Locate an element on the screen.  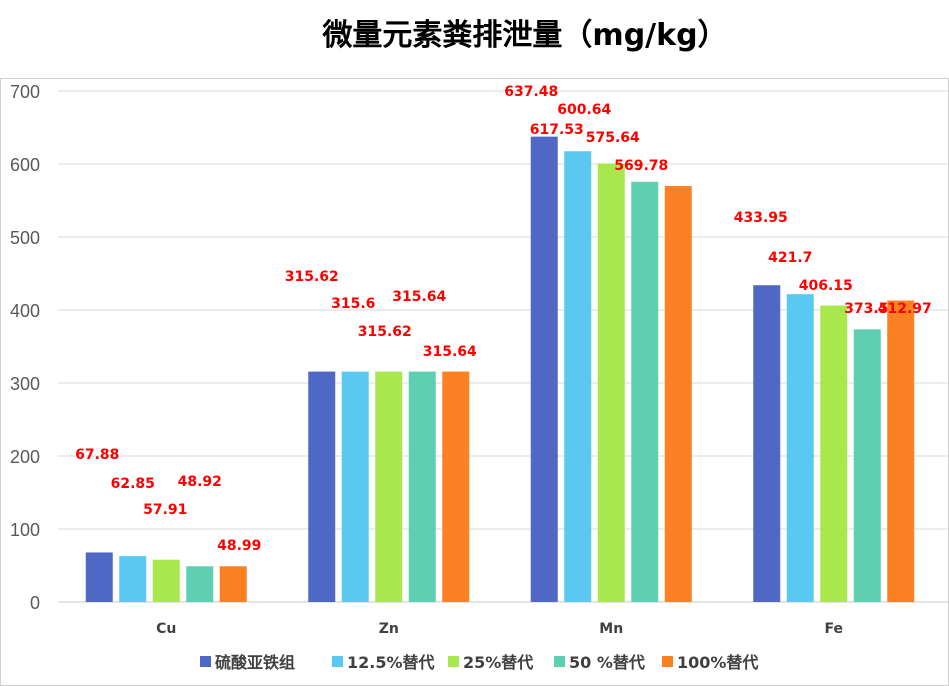
data-label: 637.48 is located at coordinates (531, 92).